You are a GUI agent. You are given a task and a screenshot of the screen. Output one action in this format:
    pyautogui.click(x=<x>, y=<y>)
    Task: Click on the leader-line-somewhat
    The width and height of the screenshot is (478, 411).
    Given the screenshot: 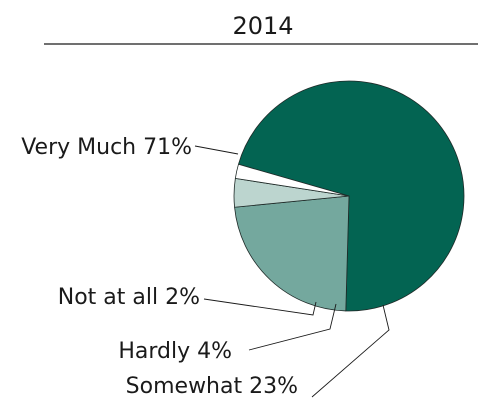 What is the action you would take?
    pyautogui.click(x=350, y=351)
    